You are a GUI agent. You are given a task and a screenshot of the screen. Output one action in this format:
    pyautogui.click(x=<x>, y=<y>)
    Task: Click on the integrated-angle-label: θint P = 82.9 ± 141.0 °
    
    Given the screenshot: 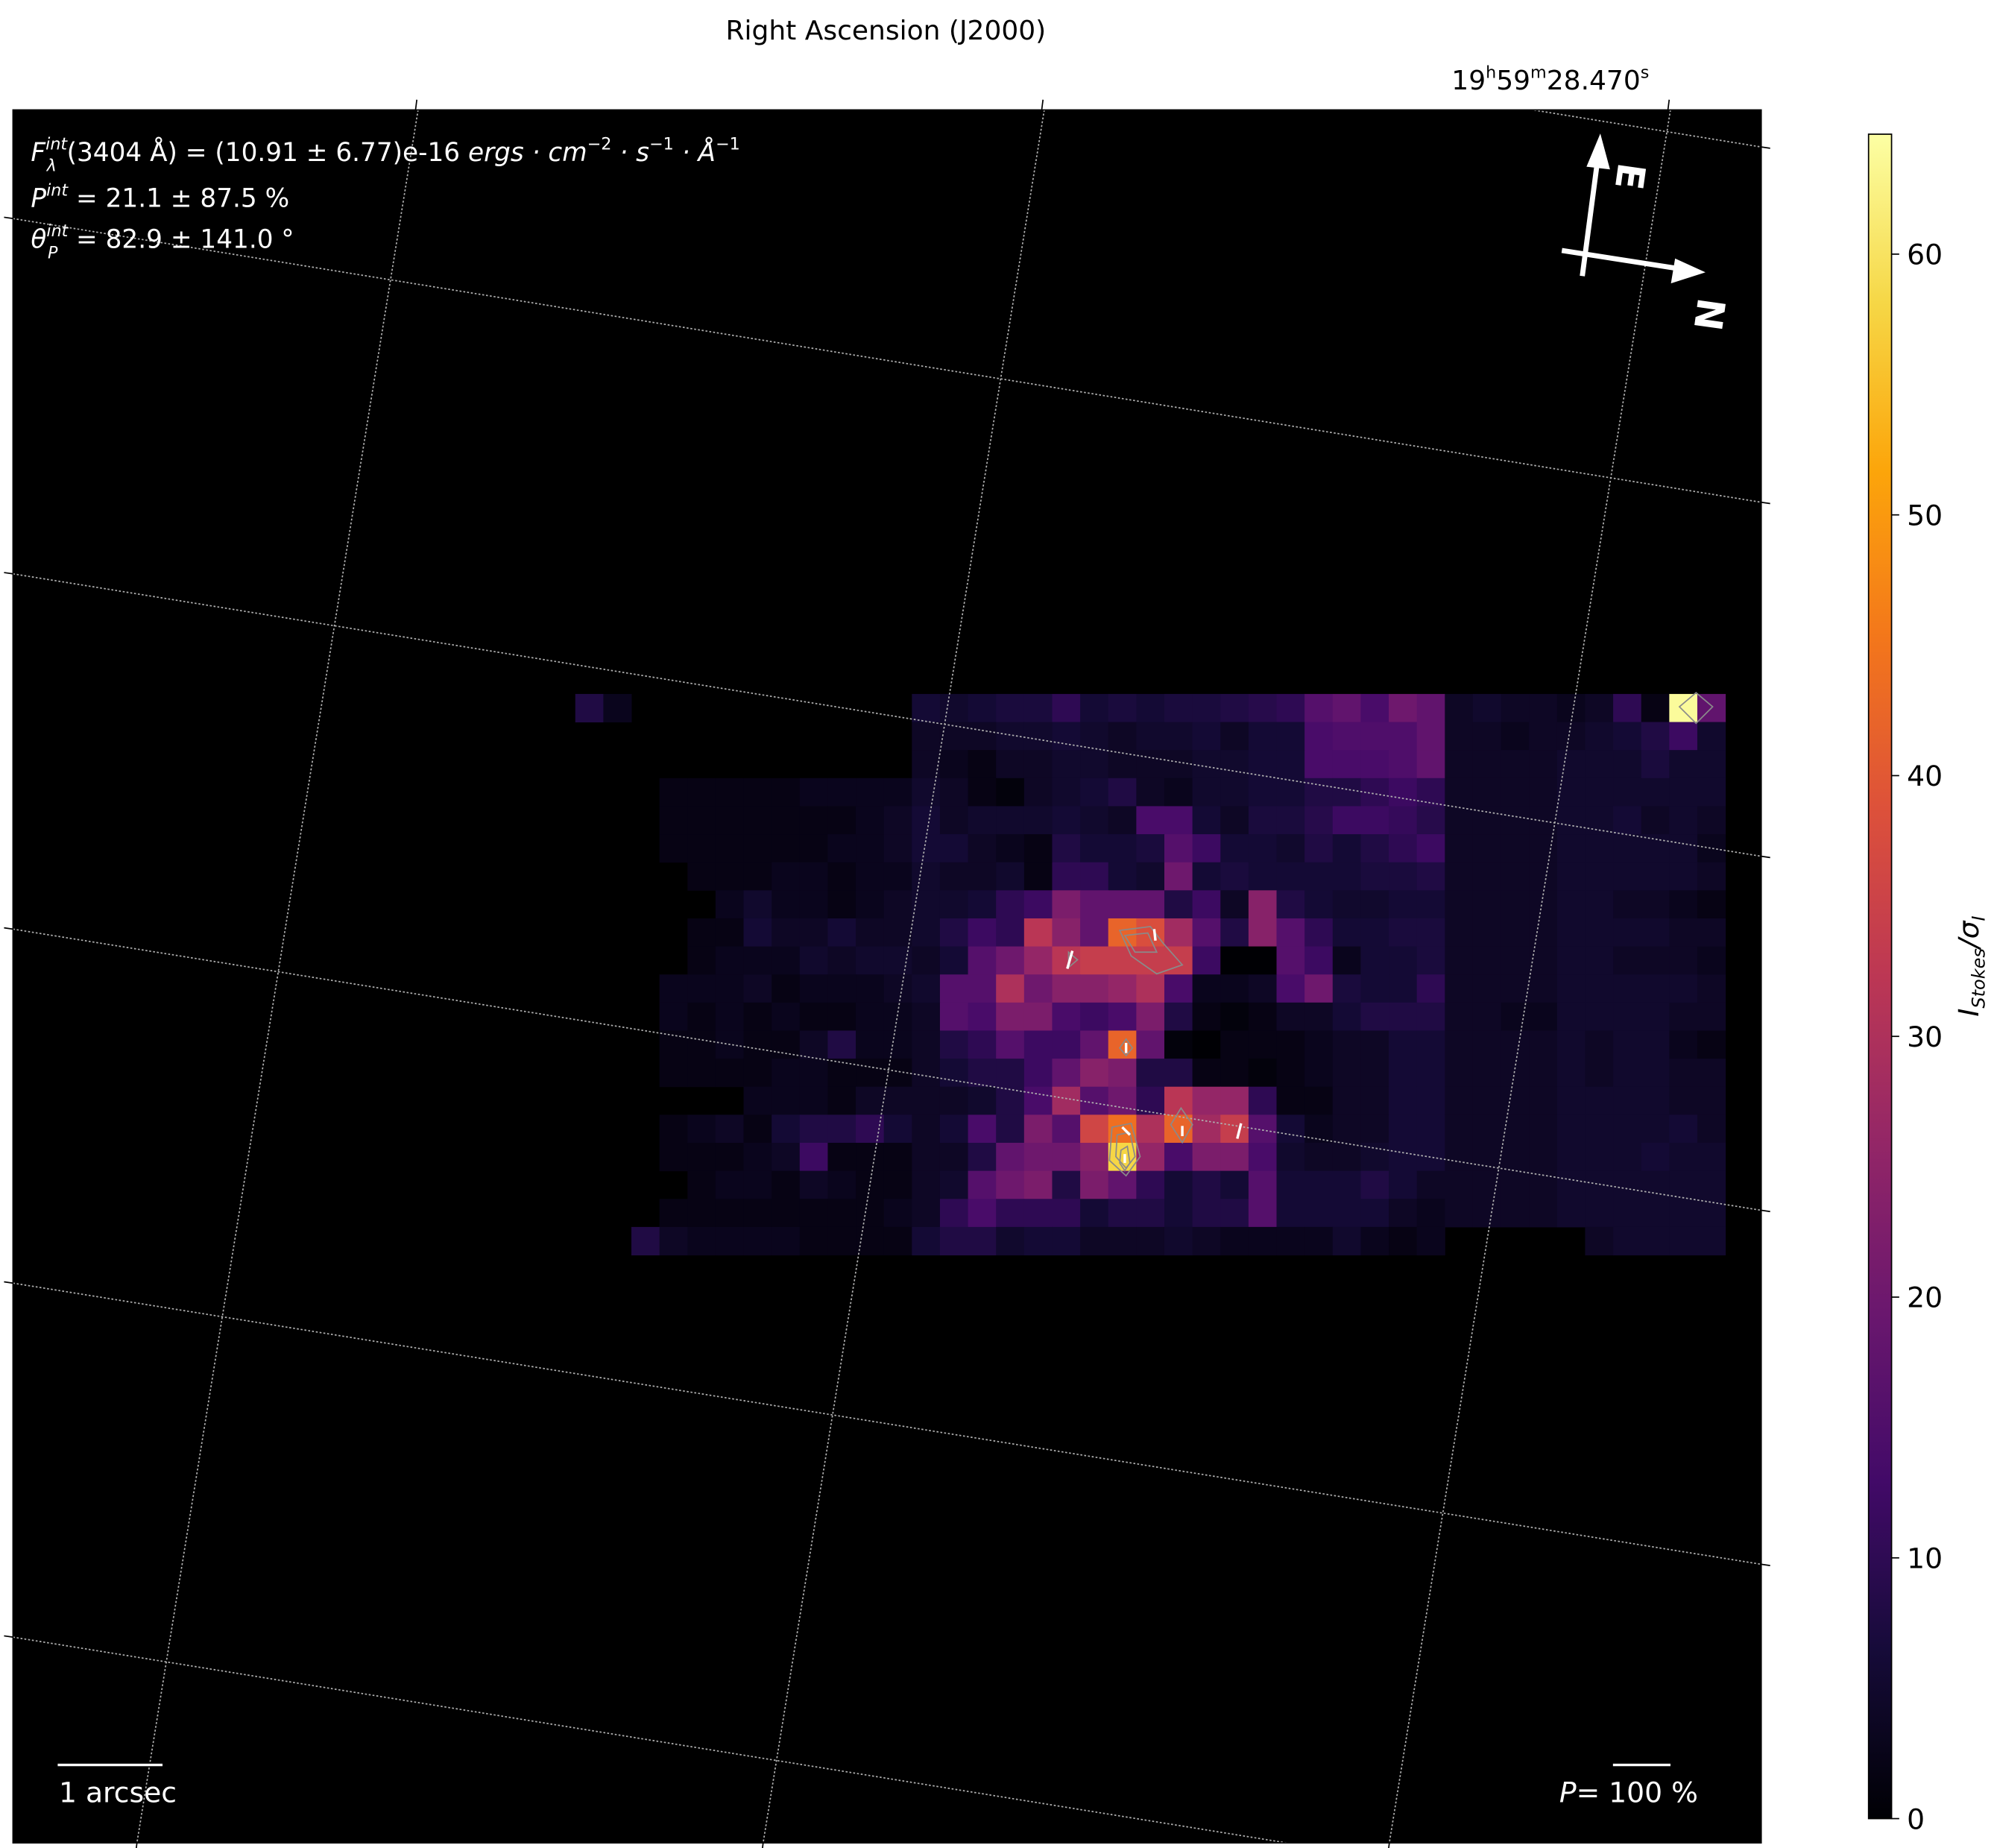 What is the action you would take?
    pyautogui.click(x=162, y=241)
    